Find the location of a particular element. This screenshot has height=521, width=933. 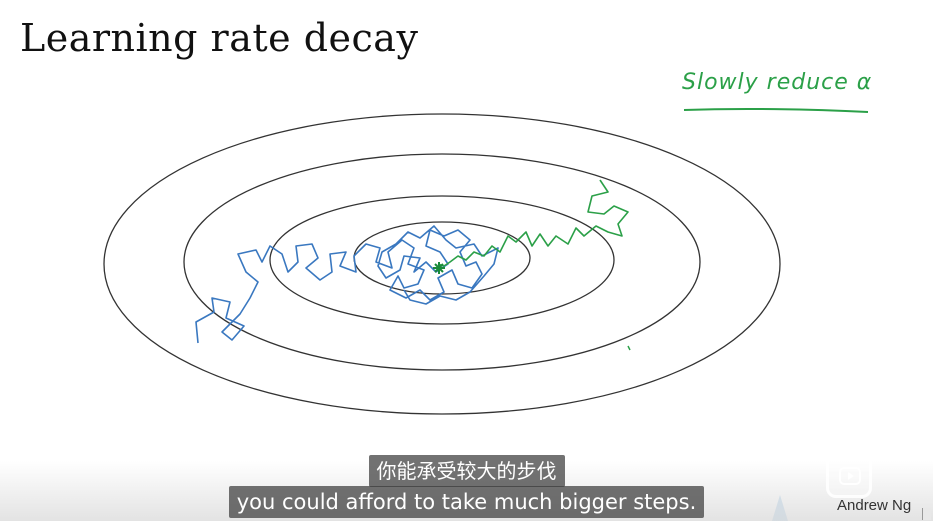

handwritten-annotation: Slowly reduce α is located at coordinates (777, 82).